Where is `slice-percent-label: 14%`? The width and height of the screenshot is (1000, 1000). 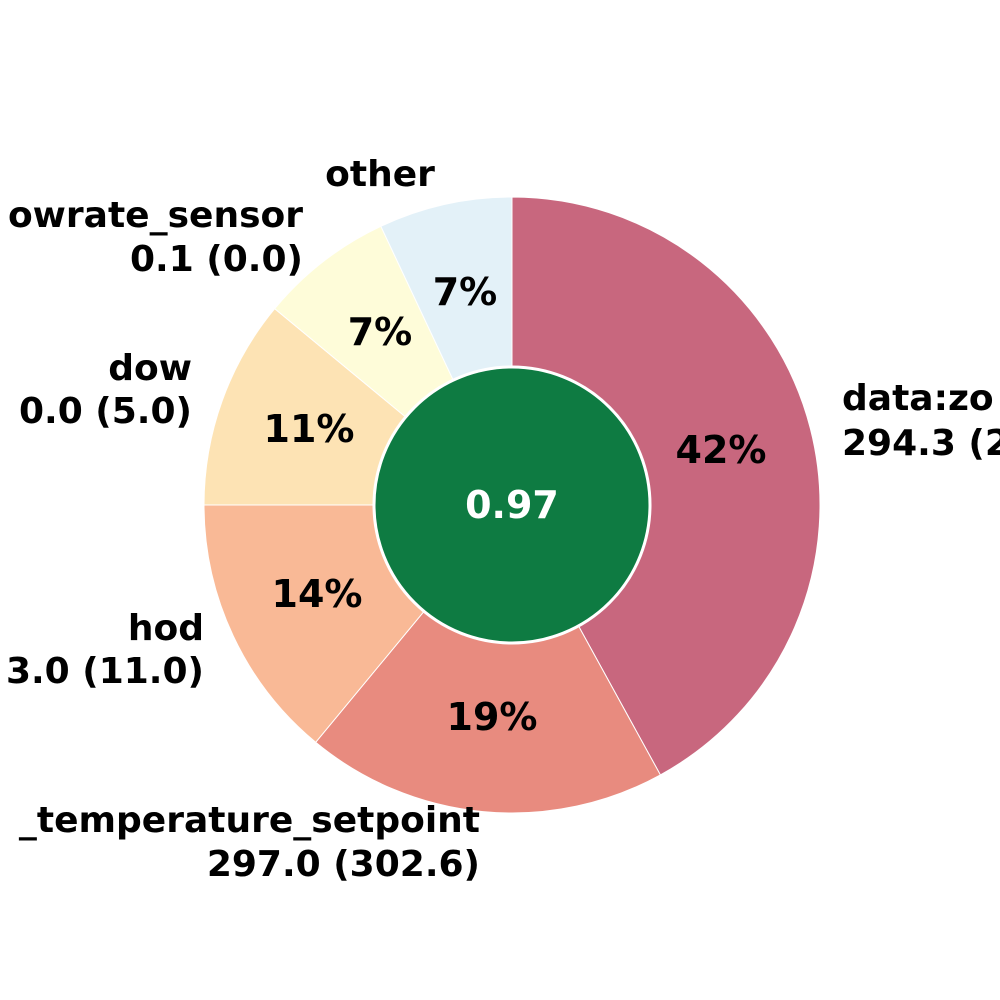 slice-percent-label: 14% is located at coordinates (317, 594).